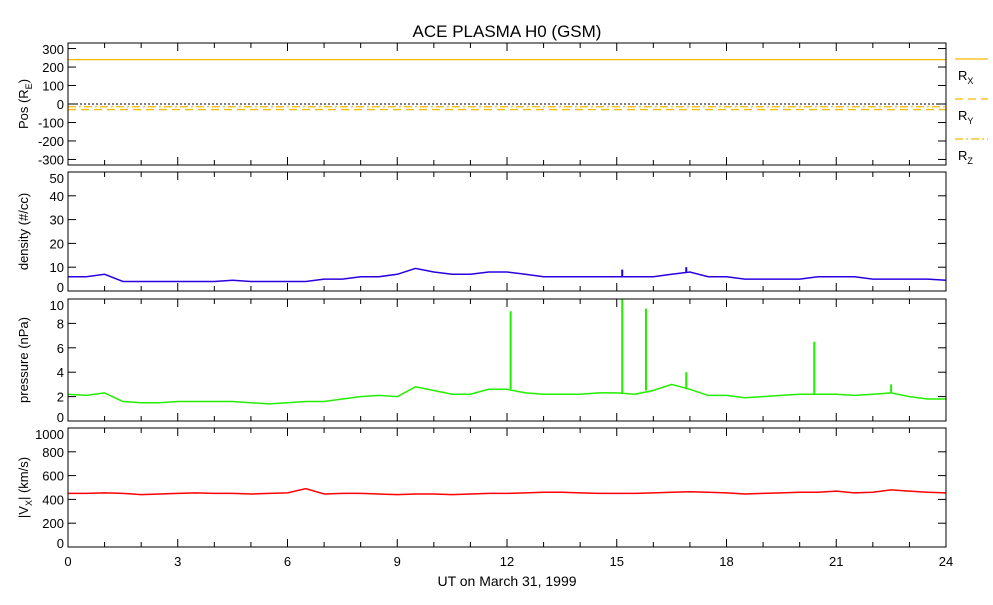  I want to click on y-tick-label: 20, so click(57, 243).